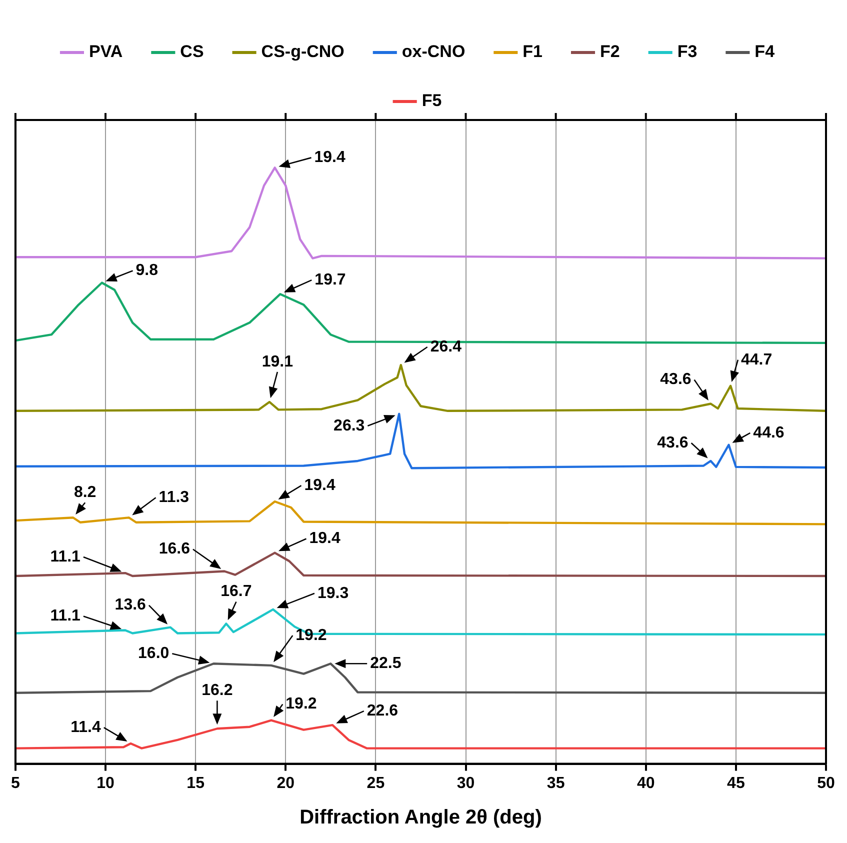 The height and width of the screenshot is (843, 847). Describe the element at coordinates (645, 783) in the screenshot. I see `x-tick-label: 40` at that location.